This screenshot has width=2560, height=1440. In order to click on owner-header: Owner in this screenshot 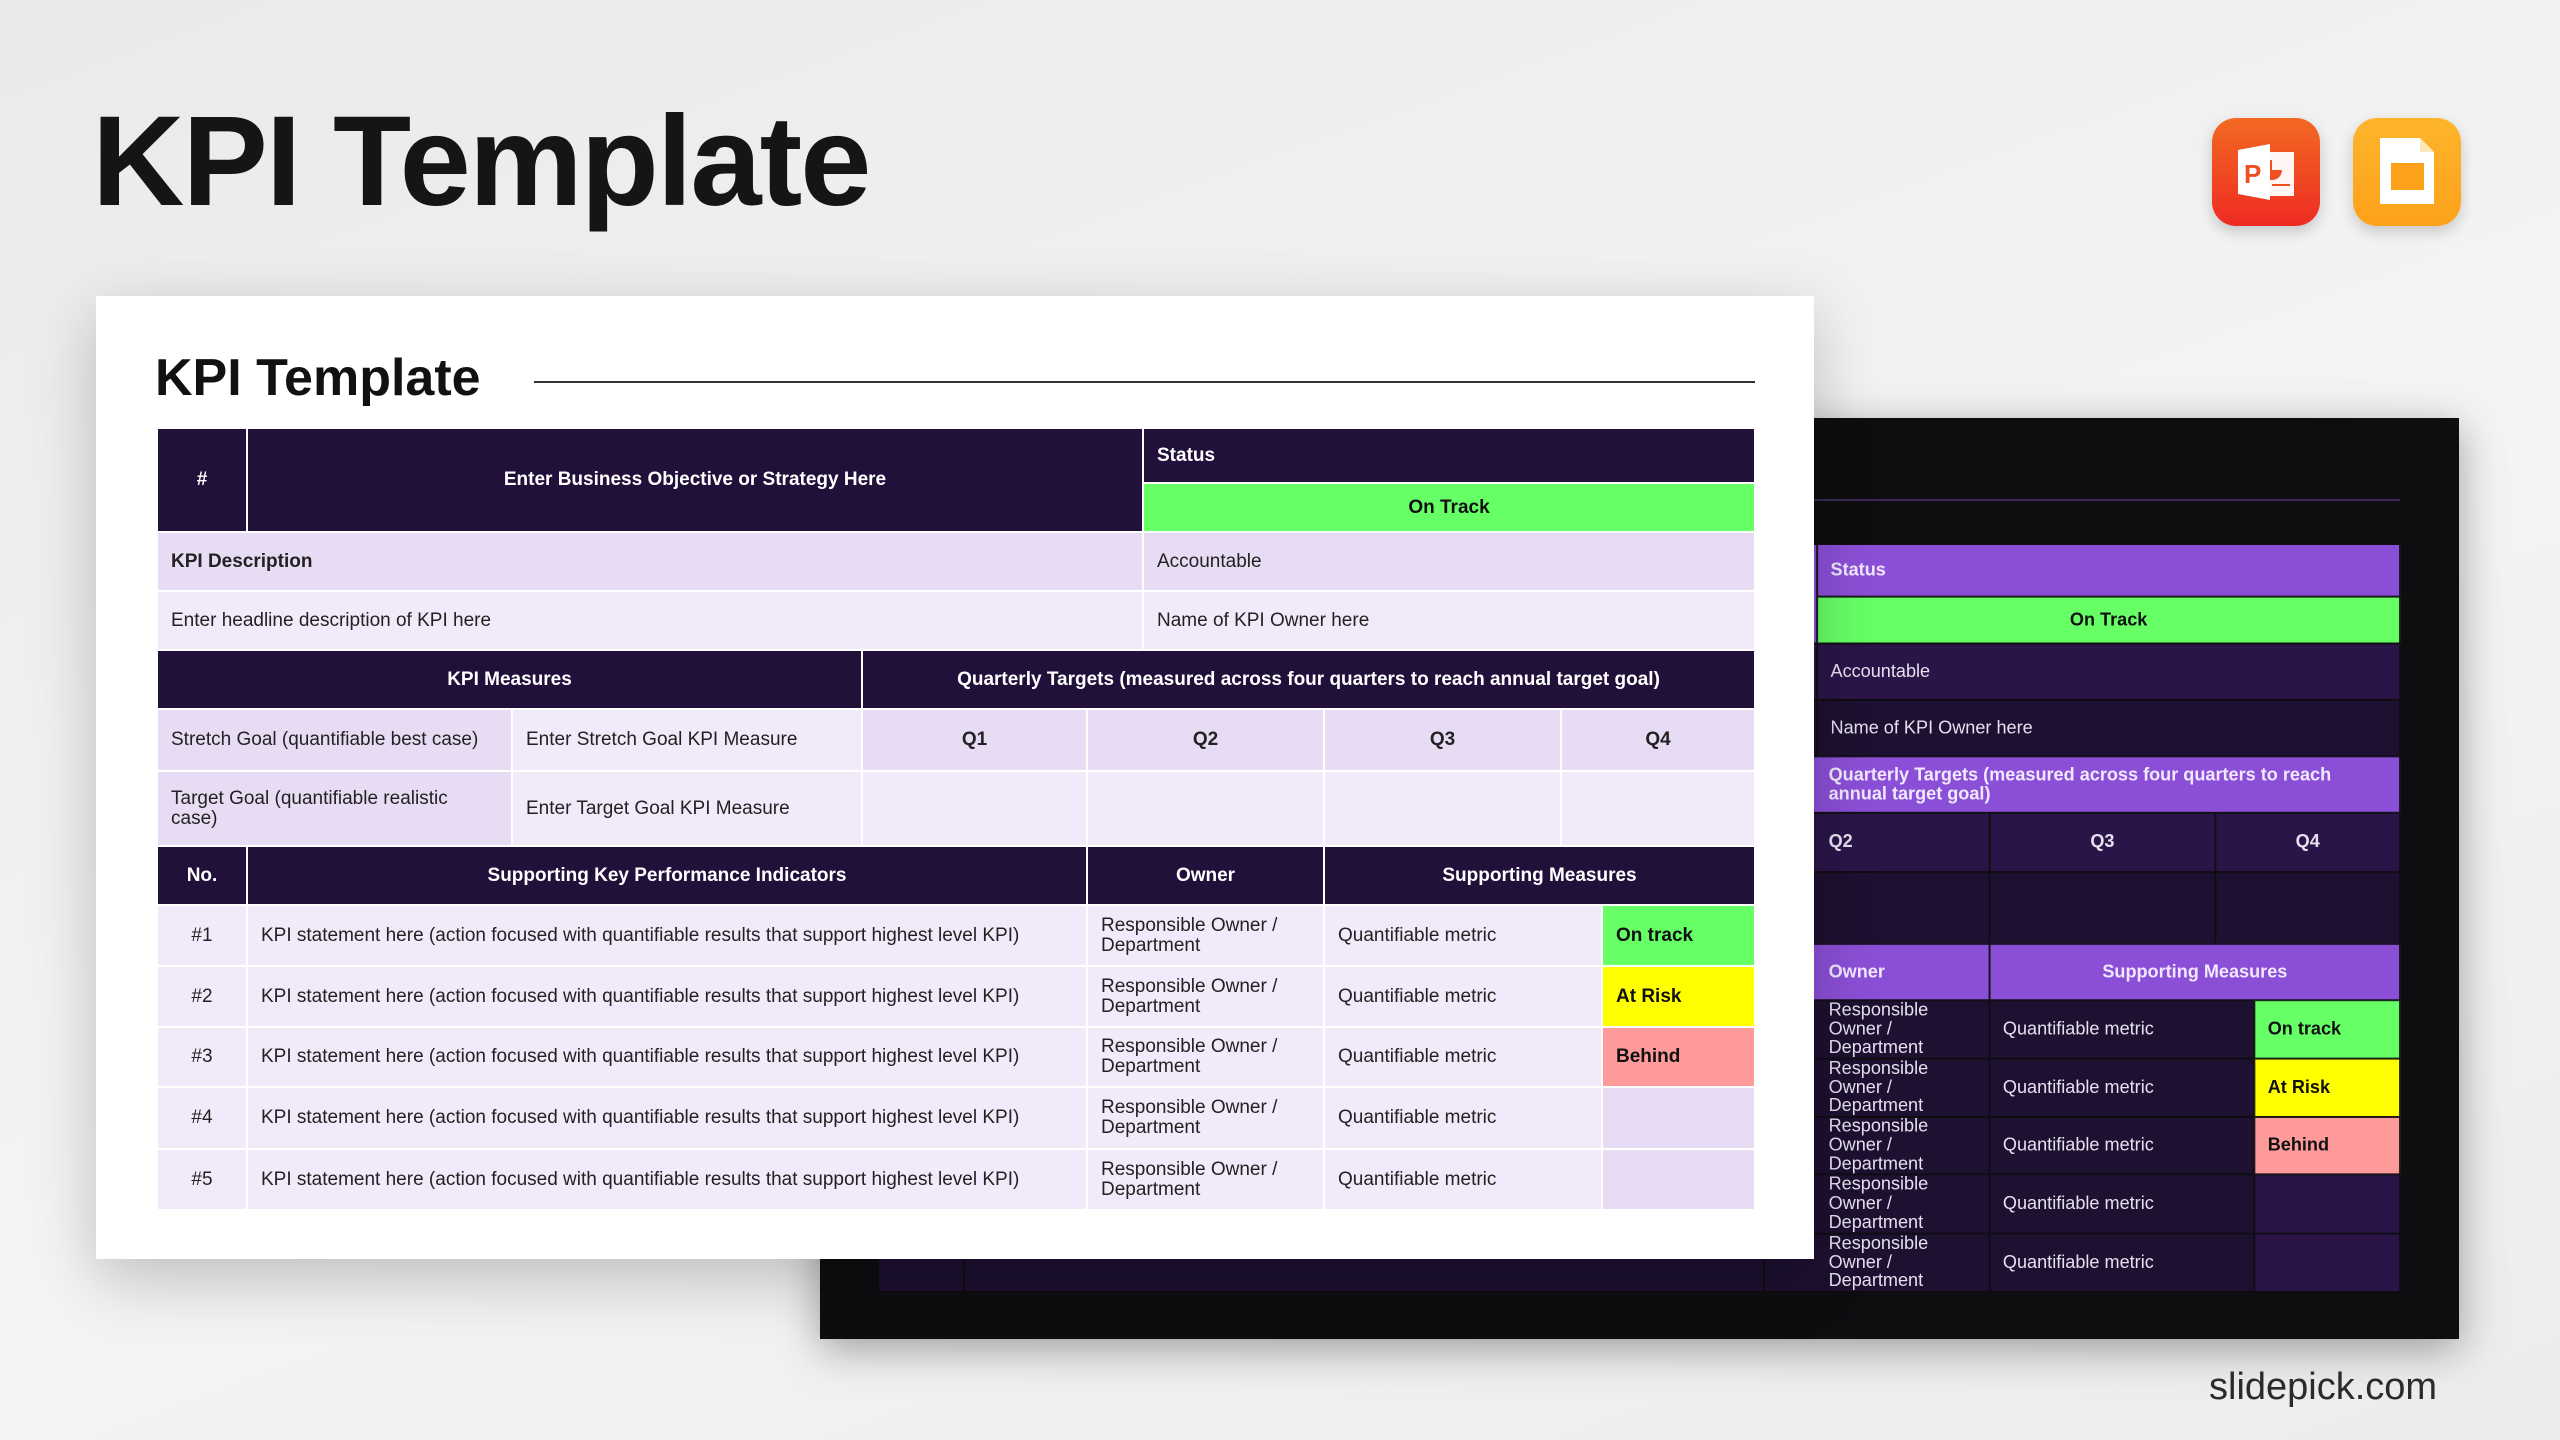, I will do `click(1205, 875)`.